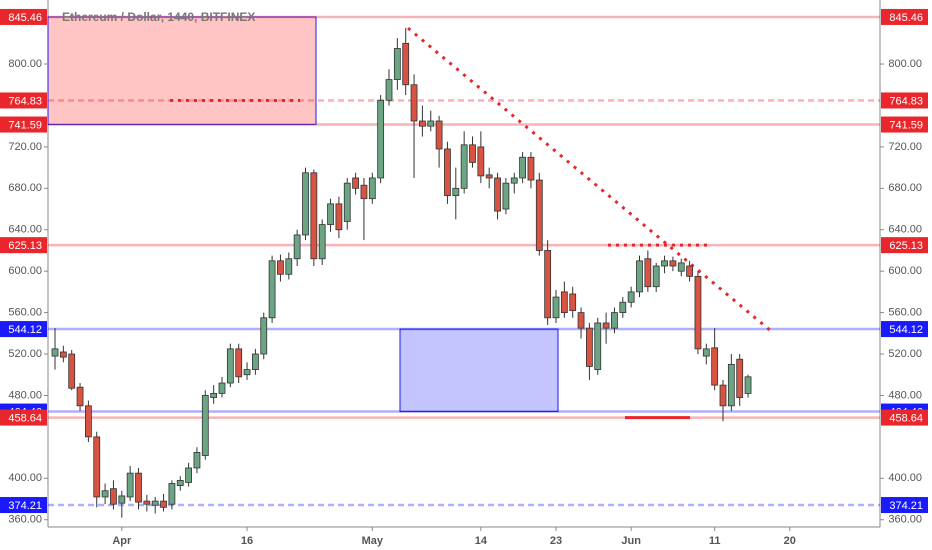  Describe the element at coordinates (631, 541) in the screenshot. I see `x-tick-label: Jun` at that location.